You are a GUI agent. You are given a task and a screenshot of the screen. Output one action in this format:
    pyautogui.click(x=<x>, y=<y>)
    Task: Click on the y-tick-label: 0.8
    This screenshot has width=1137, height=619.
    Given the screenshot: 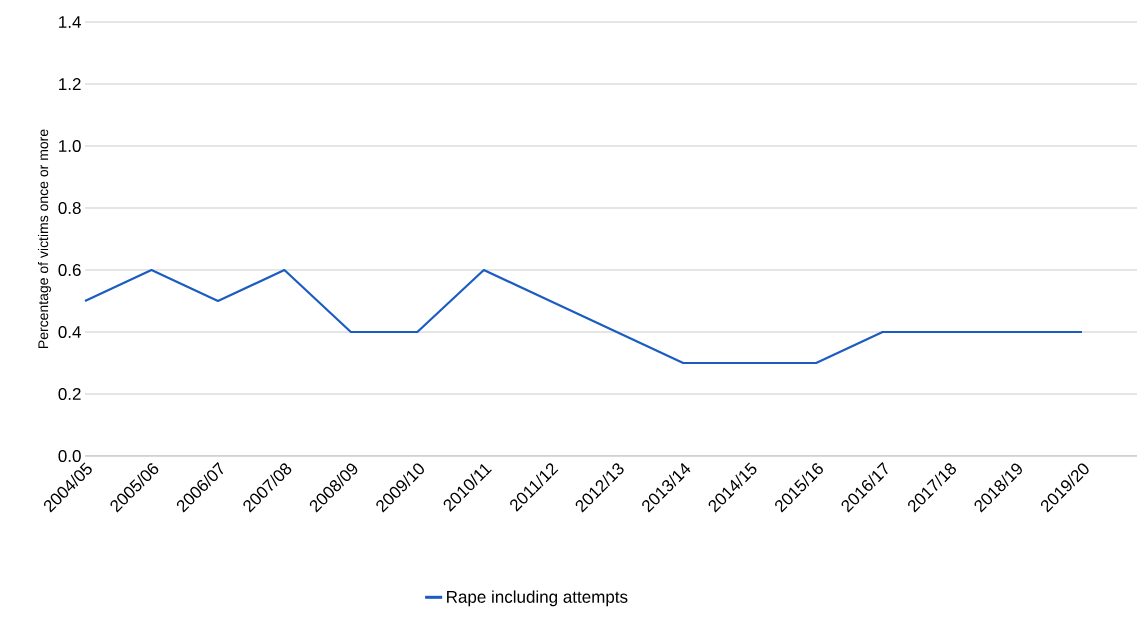 What is the action you would take?
    pyautogui.click(x=69, y=208)
    